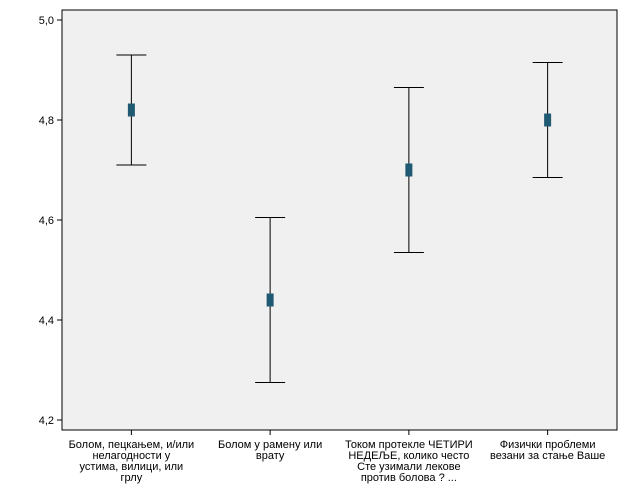 The height and width of the screenshot is (501, 626). What do you see at coordinates (408, 467) in the screenshot?
I see `x-category-label-line: Сте узимали лекове` at bounding box center [408, 467].